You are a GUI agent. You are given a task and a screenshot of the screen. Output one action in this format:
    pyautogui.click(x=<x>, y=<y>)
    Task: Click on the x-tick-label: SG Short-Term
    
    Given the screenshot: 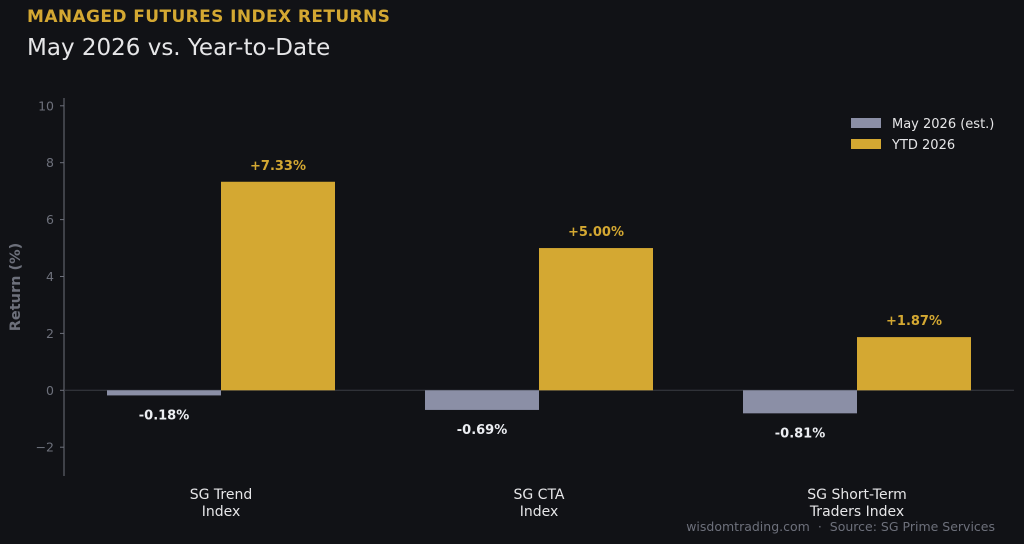 What is the action you would take?
    pyautogui.click(x=856, y=495)
    